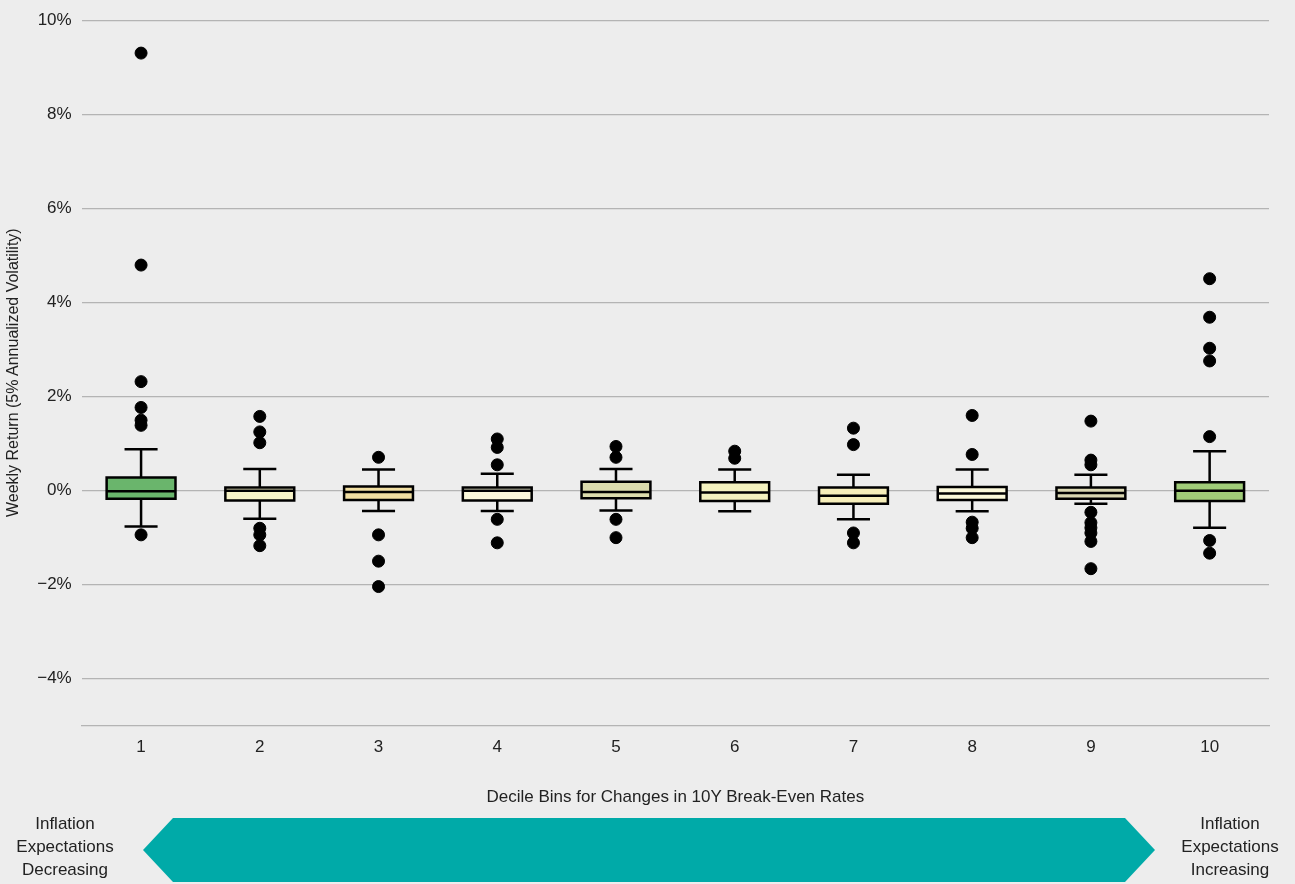 The image size is (1295, 884). I want to click on x-tick-label: 1, so click(141, 747).